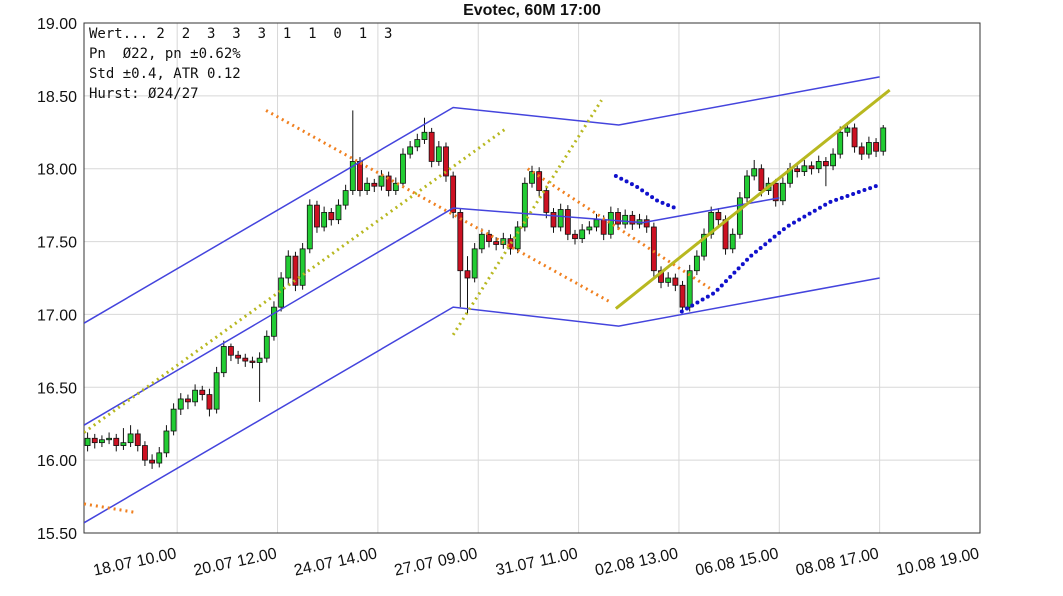  What do you see at coordinates (57, 97) in the screenshot?
I see `y-tick-label: 18.50` at bounding box center [57, 97].